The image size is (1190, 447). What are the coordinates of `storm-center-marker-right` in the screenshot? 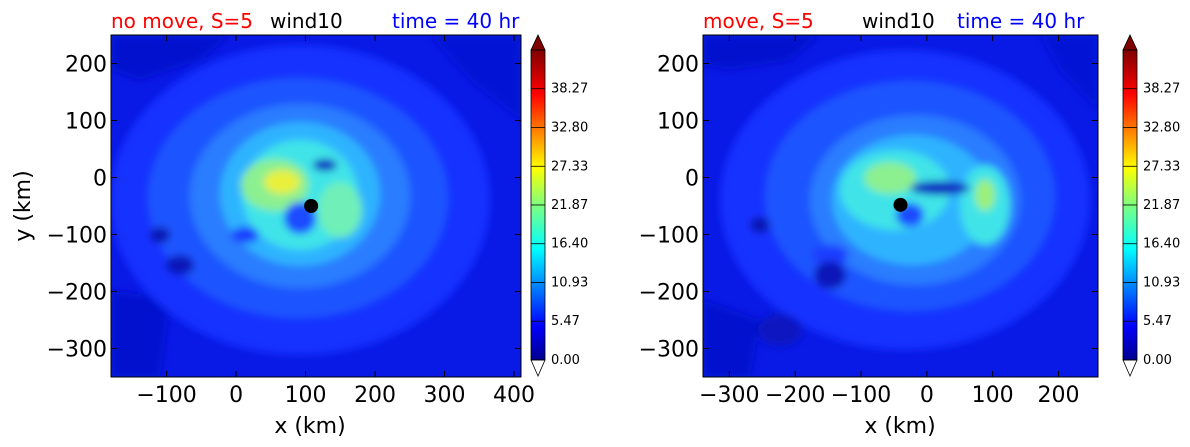 It's located at (900, 204).